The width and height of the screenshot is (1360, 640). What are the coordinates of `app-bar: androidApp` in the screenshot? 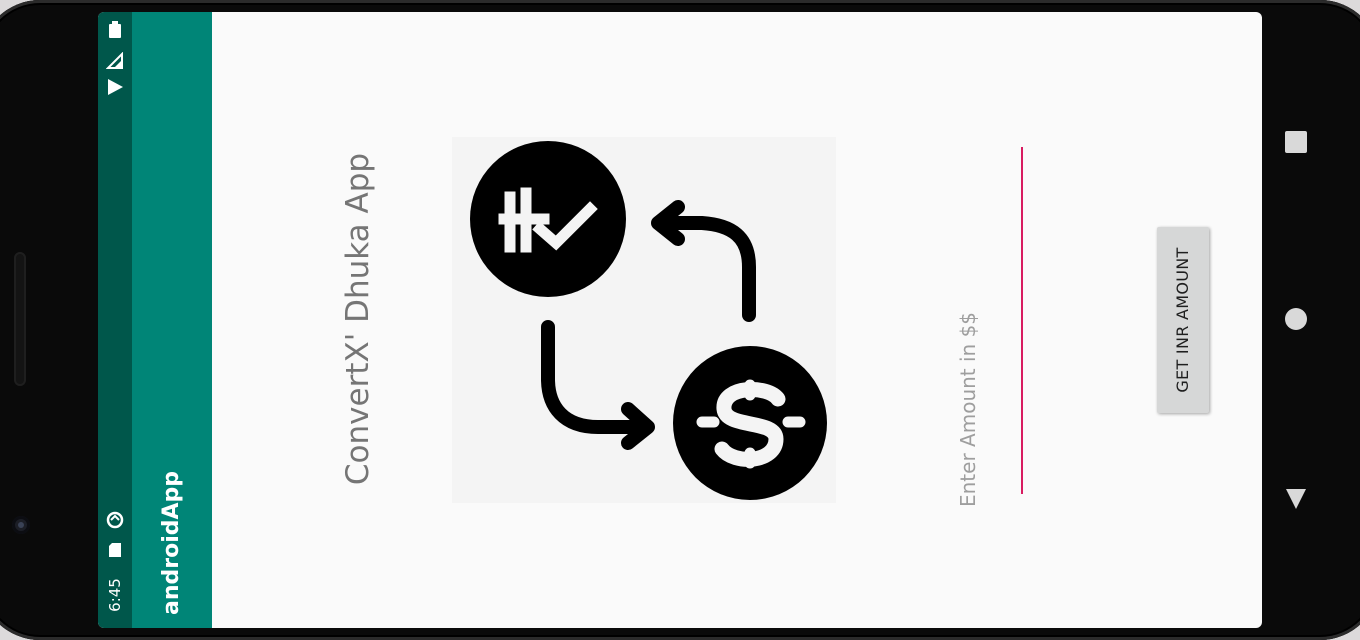 It's located at (172, 320).